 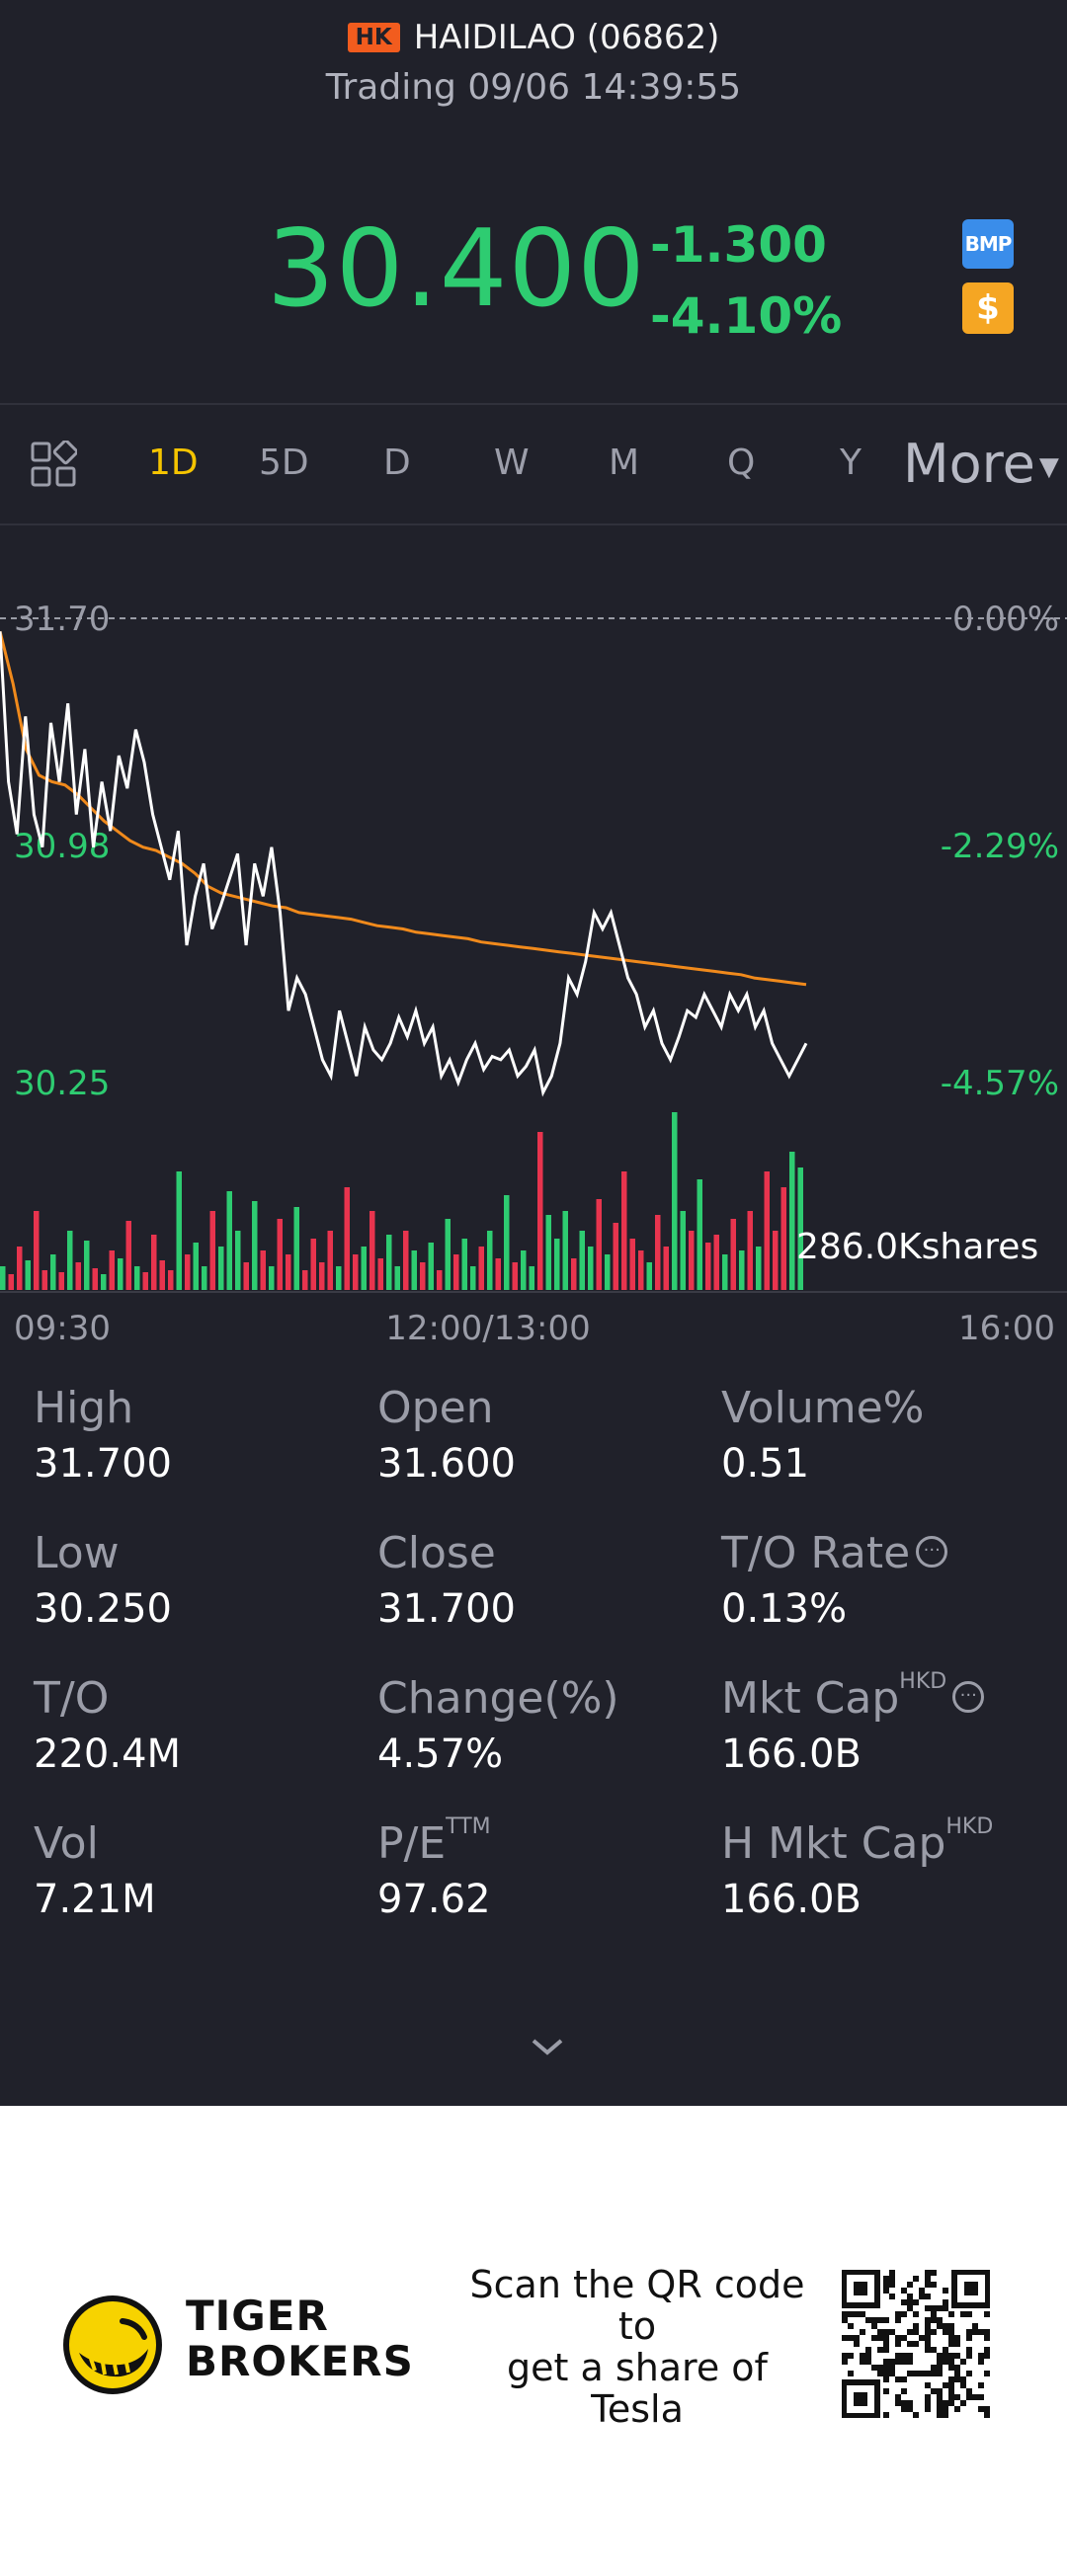 What do you see at coordinates (300, 2361) in the screenshot?
I see `brand-line-2: BROKERS` at bounding box center [300, 2361].